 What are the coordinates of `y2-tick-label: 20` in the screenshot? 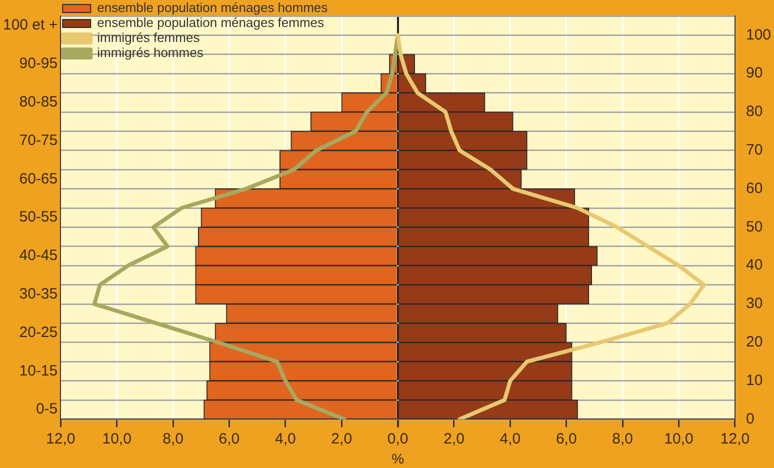 It's located at (754, 342).